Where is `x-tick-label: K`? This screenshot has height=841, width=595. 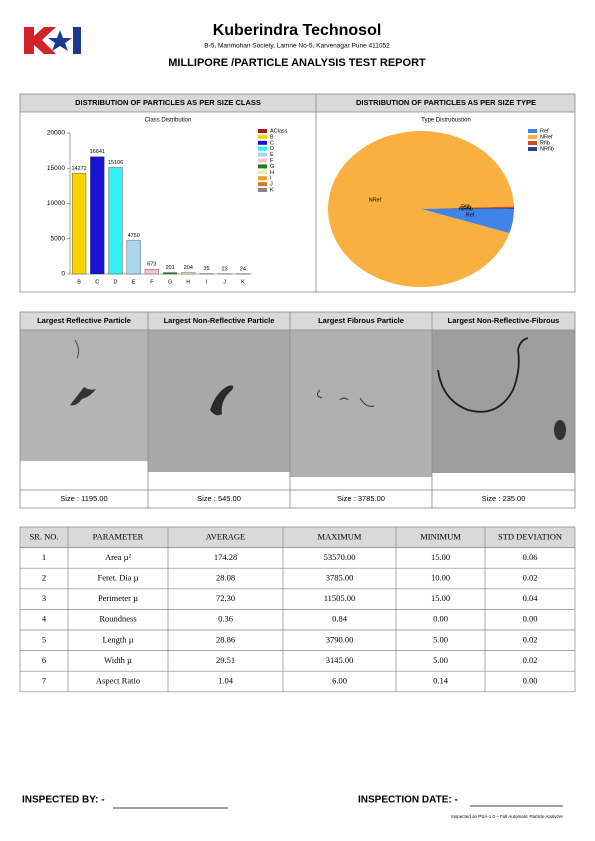 x-tick-label: K is located at coordinates (243, 282).